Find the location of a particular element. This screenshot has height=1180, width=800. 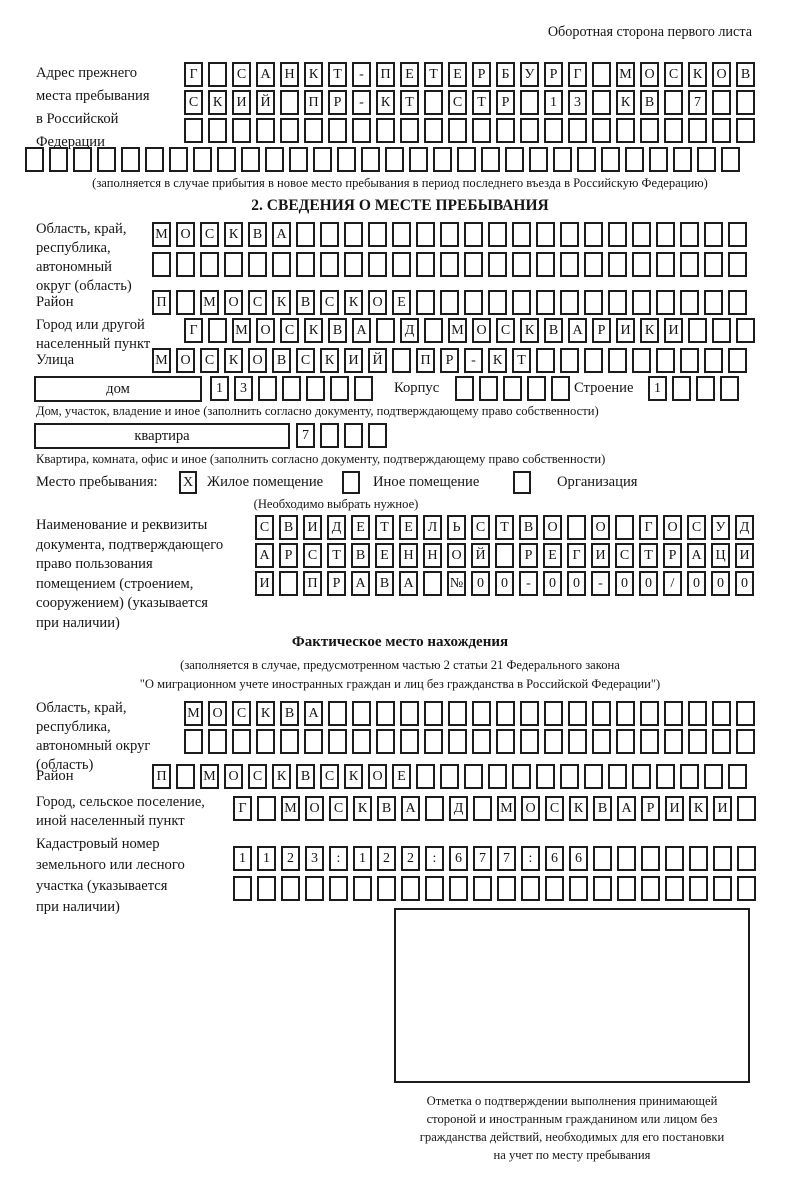

form-cell: 7 is located at coordinates (305, 435).